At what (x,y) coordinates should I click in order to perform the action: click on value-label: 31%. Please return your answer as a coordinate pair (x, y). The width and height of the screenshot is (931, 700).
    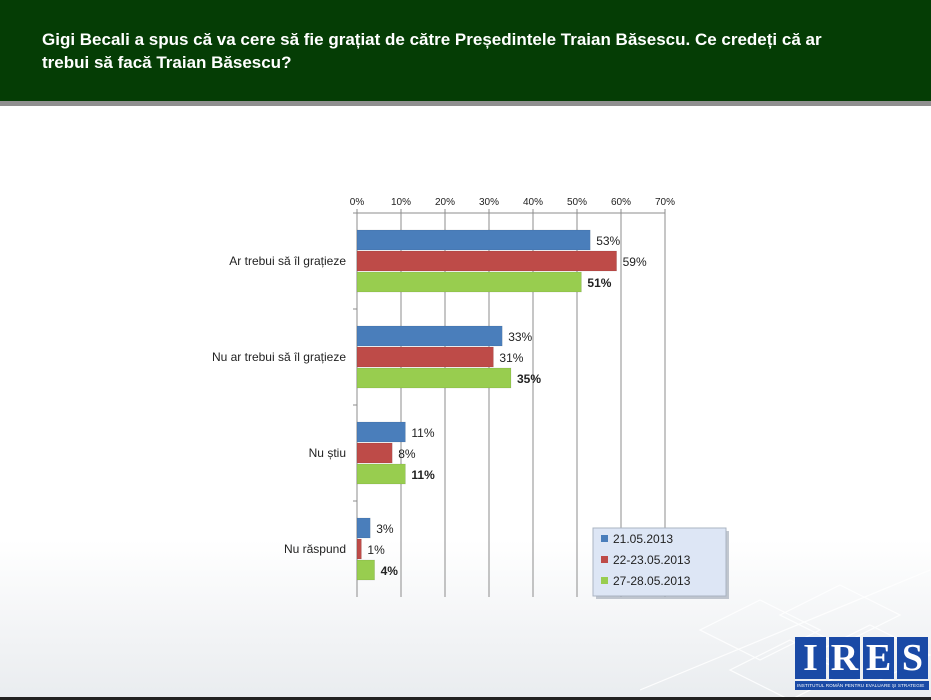
    Looking at the image, I should click on (511, 358).